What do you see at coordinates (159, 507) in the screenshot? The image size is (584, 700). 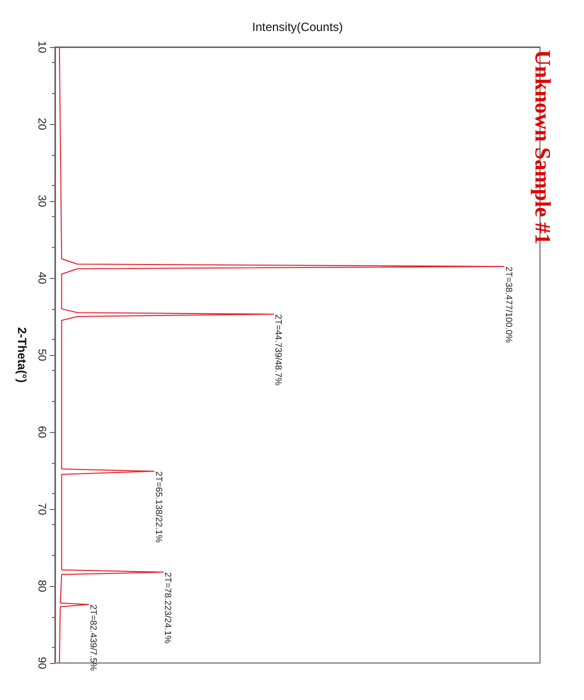 I see `data-label: 2T=65.138/22.1%` at bounding box center [159, 507].